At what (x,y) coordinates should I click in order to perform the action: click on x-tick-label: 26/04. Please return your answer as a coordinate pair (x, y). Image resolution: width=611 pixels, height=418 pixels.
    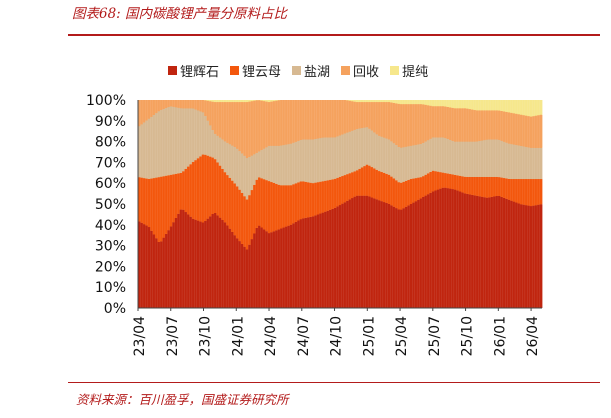
    Looking at the image, I should click on (533, 336).